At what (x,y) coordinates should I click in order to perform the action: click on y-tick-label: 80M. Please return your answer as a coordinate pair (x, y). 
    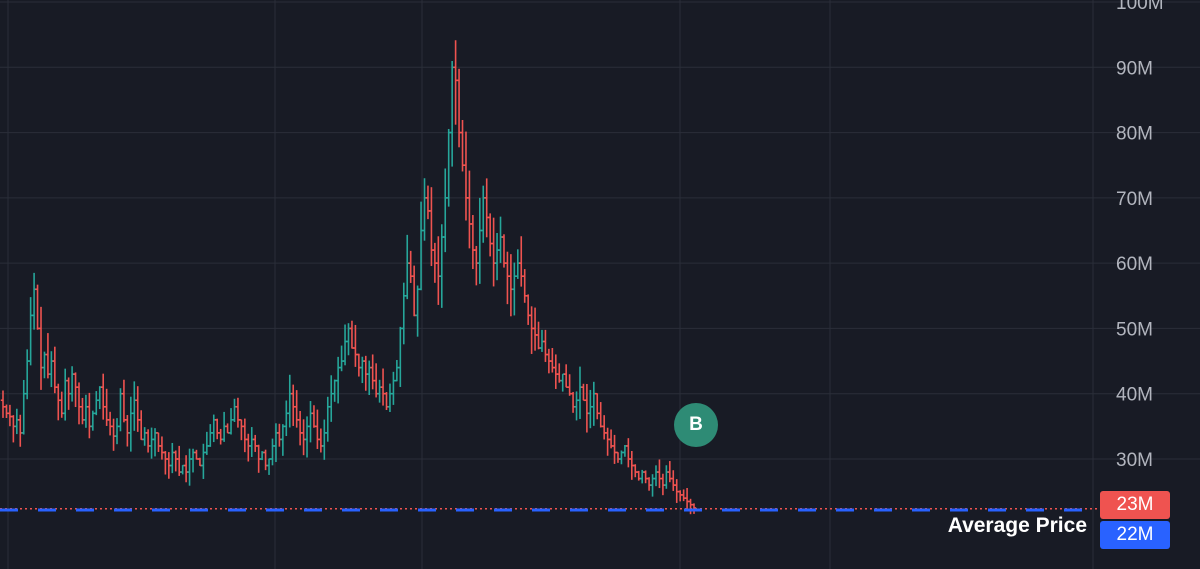
    Looking at the image, I should click on (1134, 134).